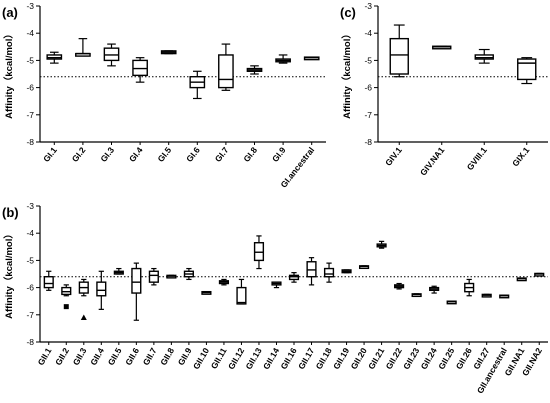  What do you see at coordinates (376, 358) in the screenshot?
I see `x-tick-label: GII.21` at bounding box center [376, 358].